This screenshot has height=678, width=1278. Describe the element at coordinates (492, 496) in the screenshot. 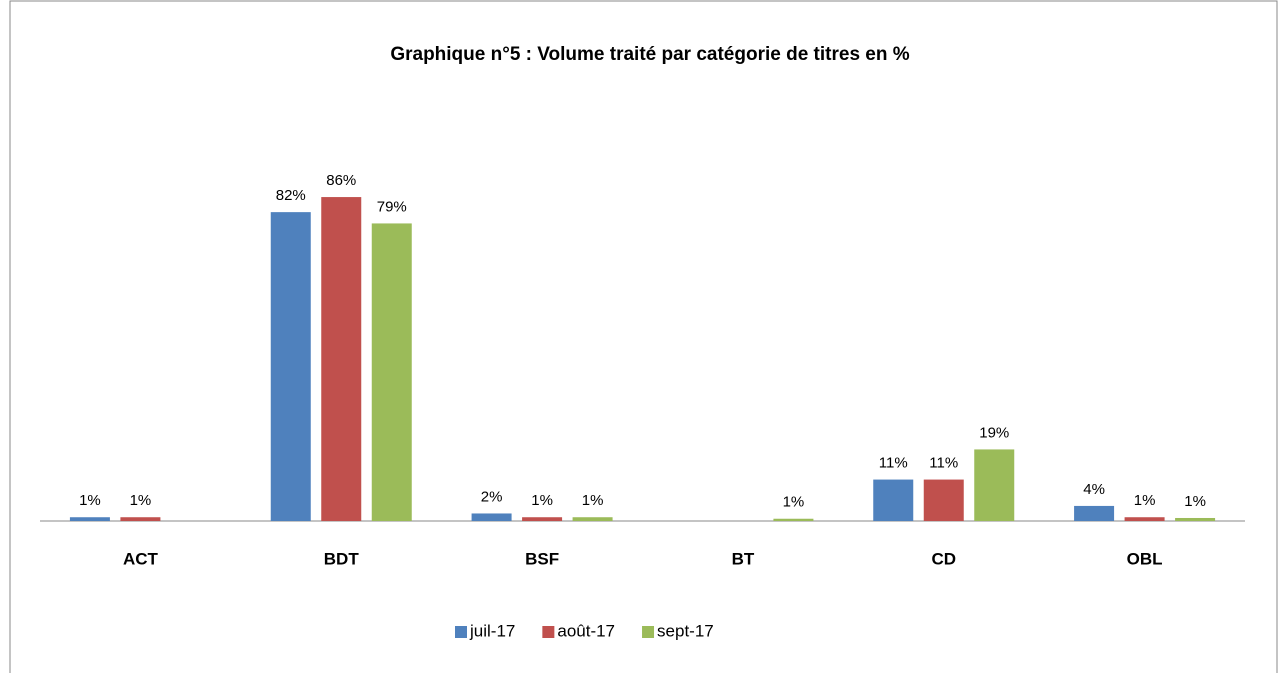

I see `data-label: 2%` at that location.